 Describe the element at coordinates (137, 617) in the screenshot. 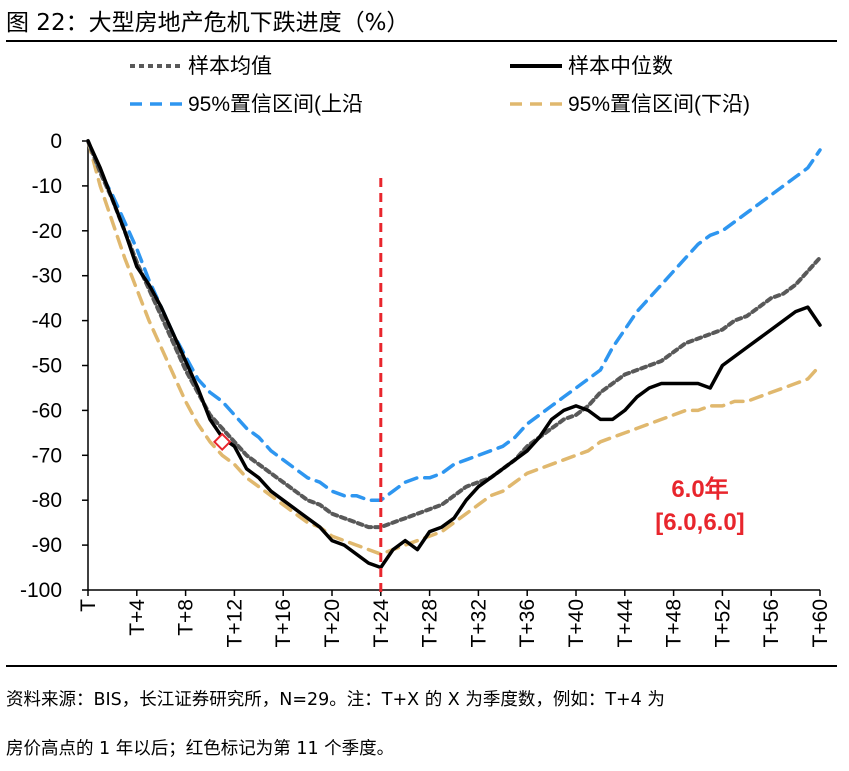

I see `x-tick-label: T+4` at that location.